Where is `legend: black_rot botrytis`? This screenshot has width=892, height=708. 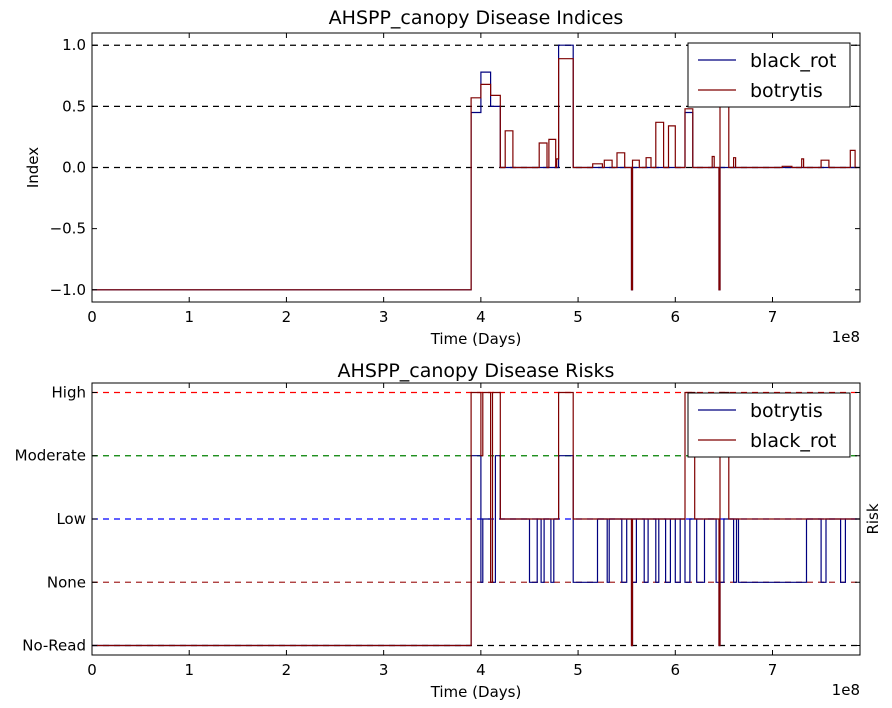
legend: black_rot botrytis is located at coordinates (769, 75).